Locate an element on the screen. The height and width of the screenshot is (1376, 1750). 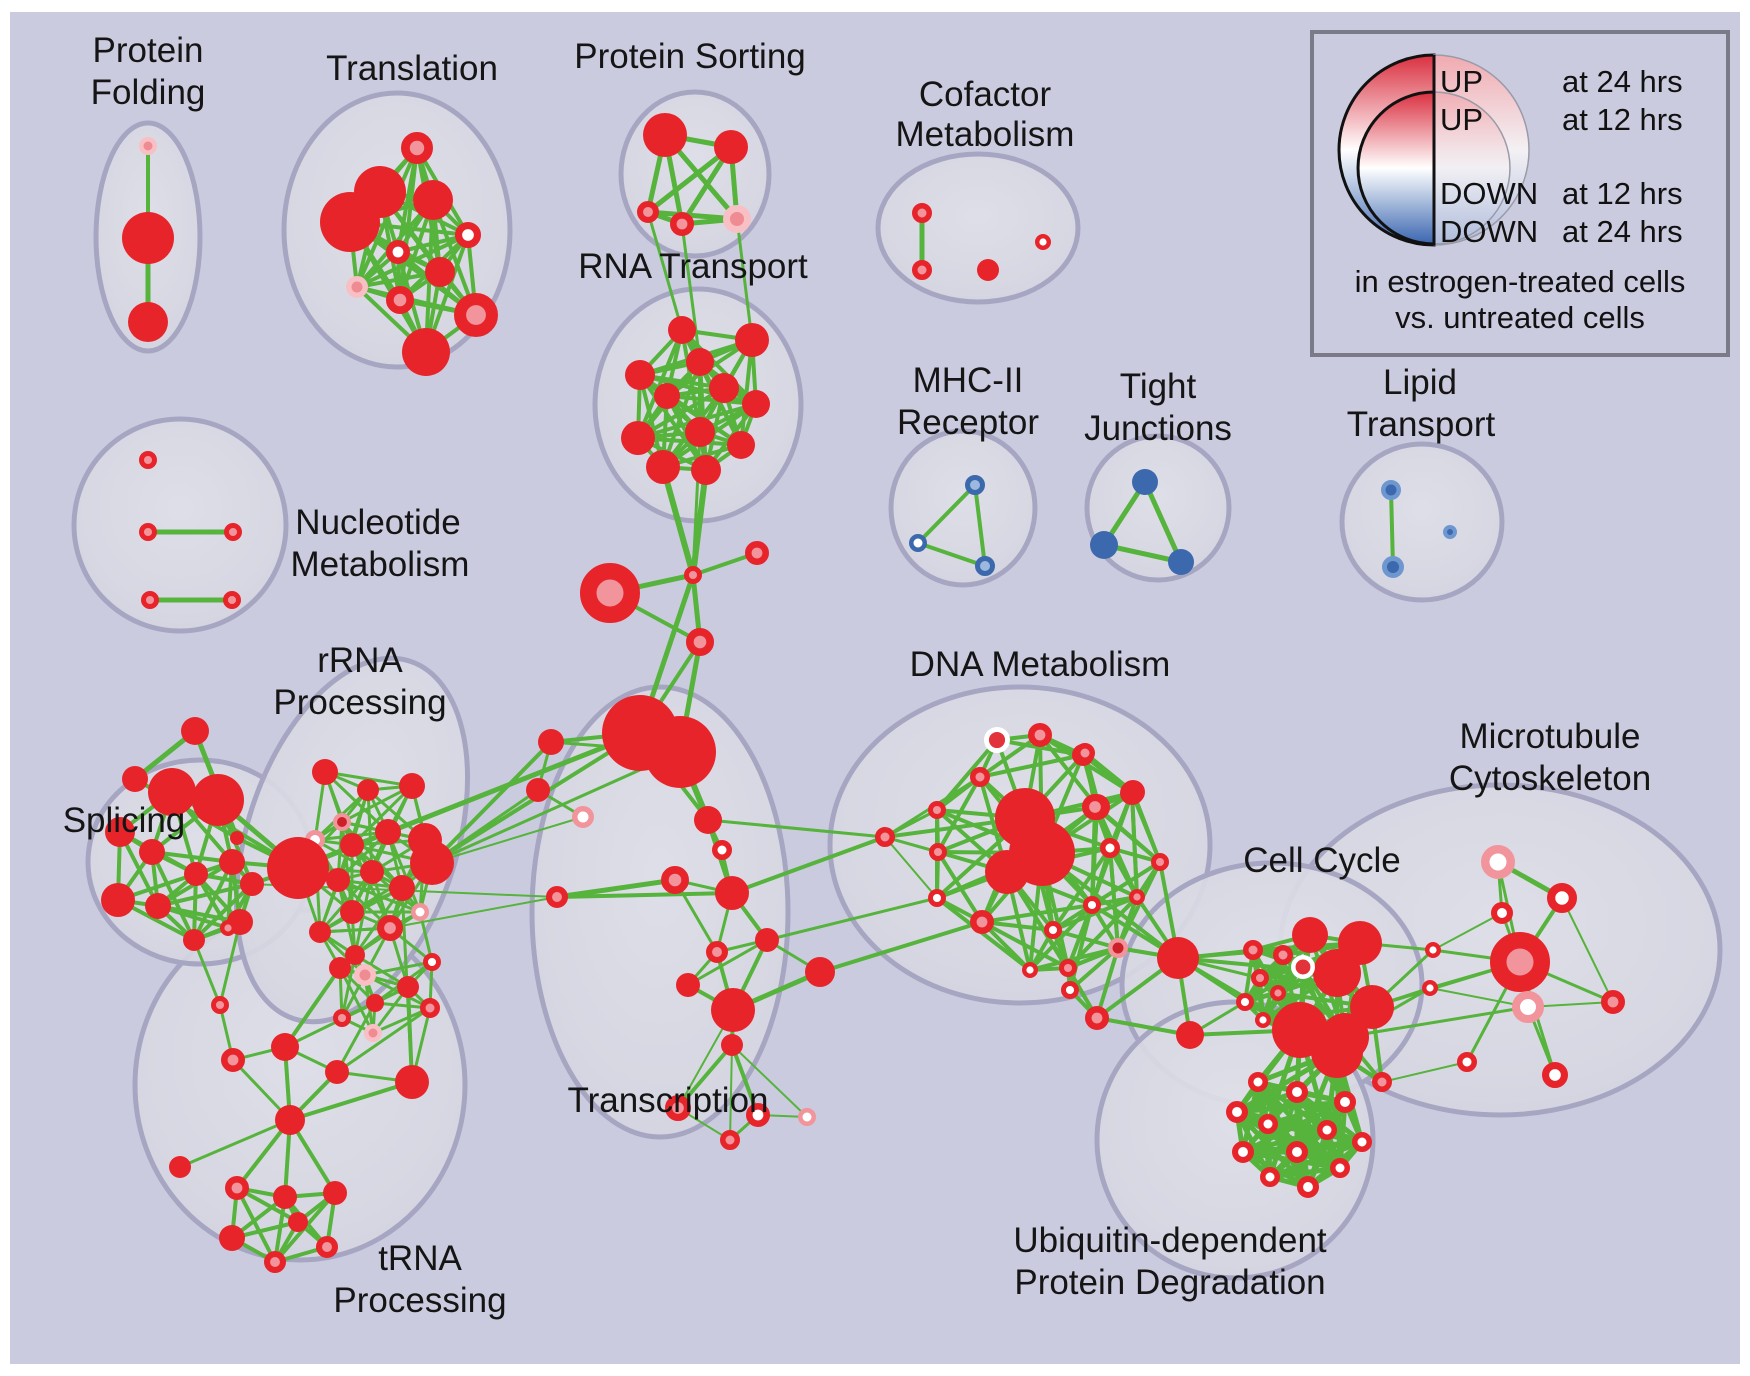
cluster-label-tight-2: Junctions is located at coordinates (1158, 428).